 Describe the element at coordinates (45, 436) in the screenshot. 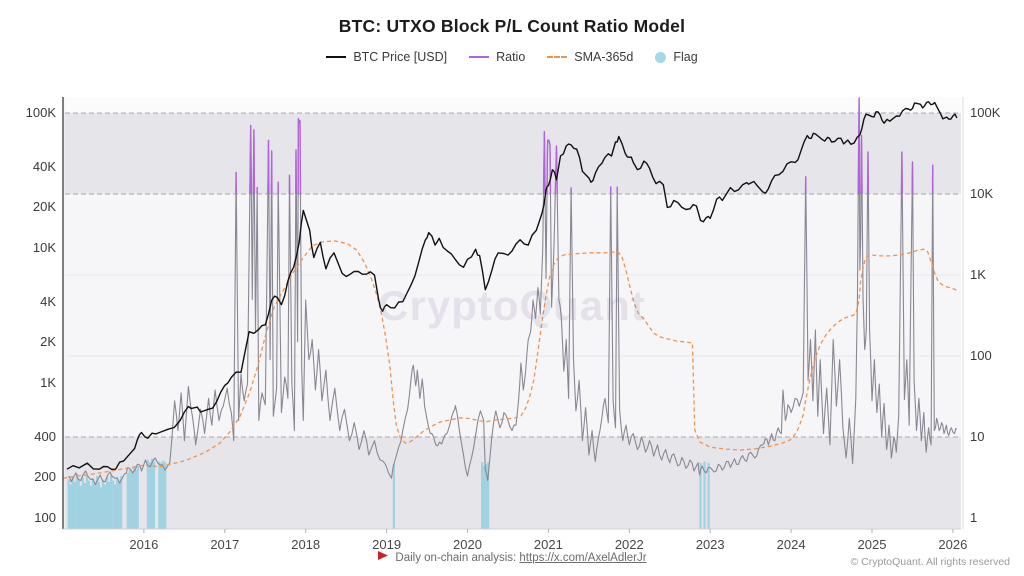

I see `left-axis-tick-400: 400` at that location.